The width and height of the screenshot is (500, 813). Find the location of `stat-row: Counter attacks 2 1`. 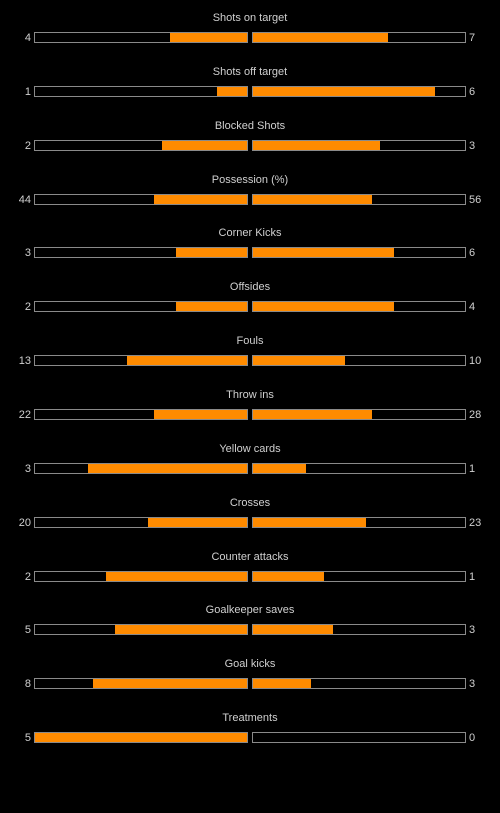

stat-row: Counter attacks 2 1 is located at coordinates (250, 571).